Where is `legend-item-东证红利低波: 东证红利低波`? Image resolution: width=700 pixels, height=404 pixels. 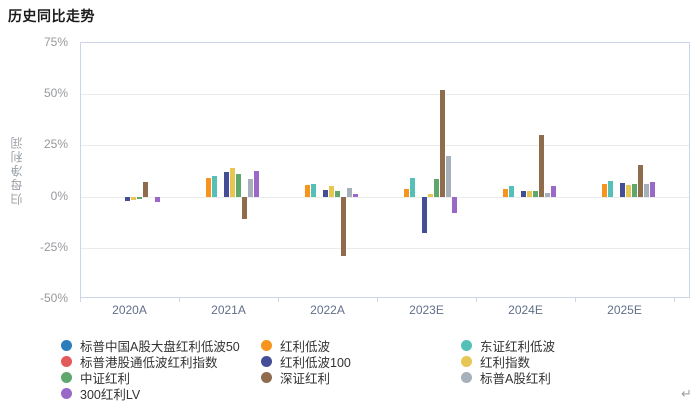
legend-item-东证红利低波: 东证红利低波 is located at coordinates (508, 345).